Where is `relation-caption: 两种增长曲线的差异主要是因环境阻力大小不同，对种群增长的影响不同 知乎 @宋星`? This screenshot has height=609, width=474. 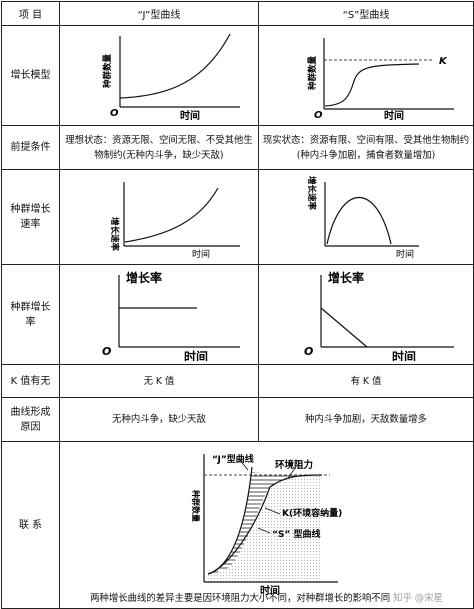
relation-caption: 两种增长曲线的差异主要是因环境阻力大小不同，对种群增长的影响不同 知乎 @宋星 is located at coordinates (267, 597).